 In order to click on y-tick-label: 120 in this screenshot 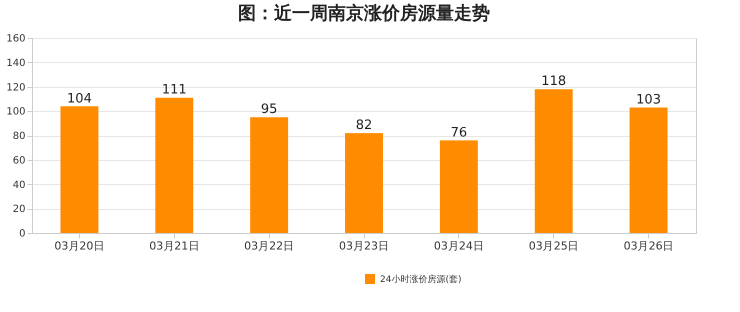, I will do `click(16, 88)`.